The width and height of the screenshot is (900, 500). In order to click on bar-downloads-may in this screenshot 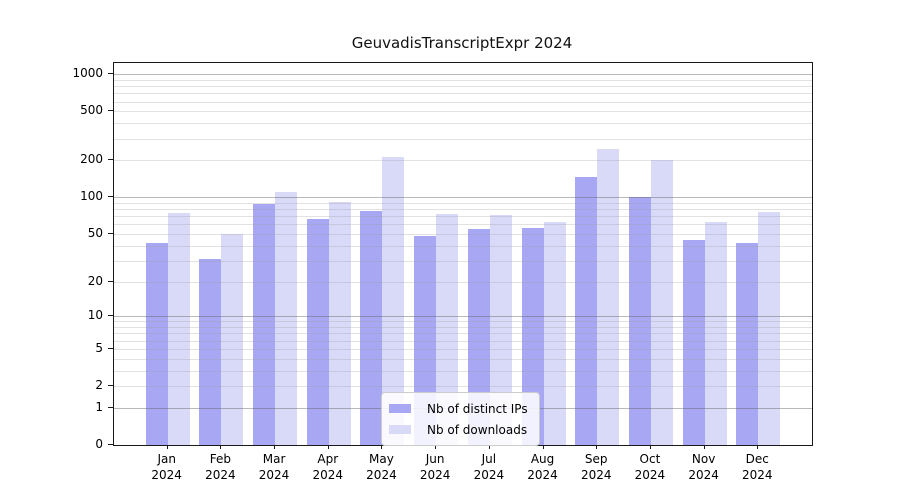, I will do `click(393, 301)`.